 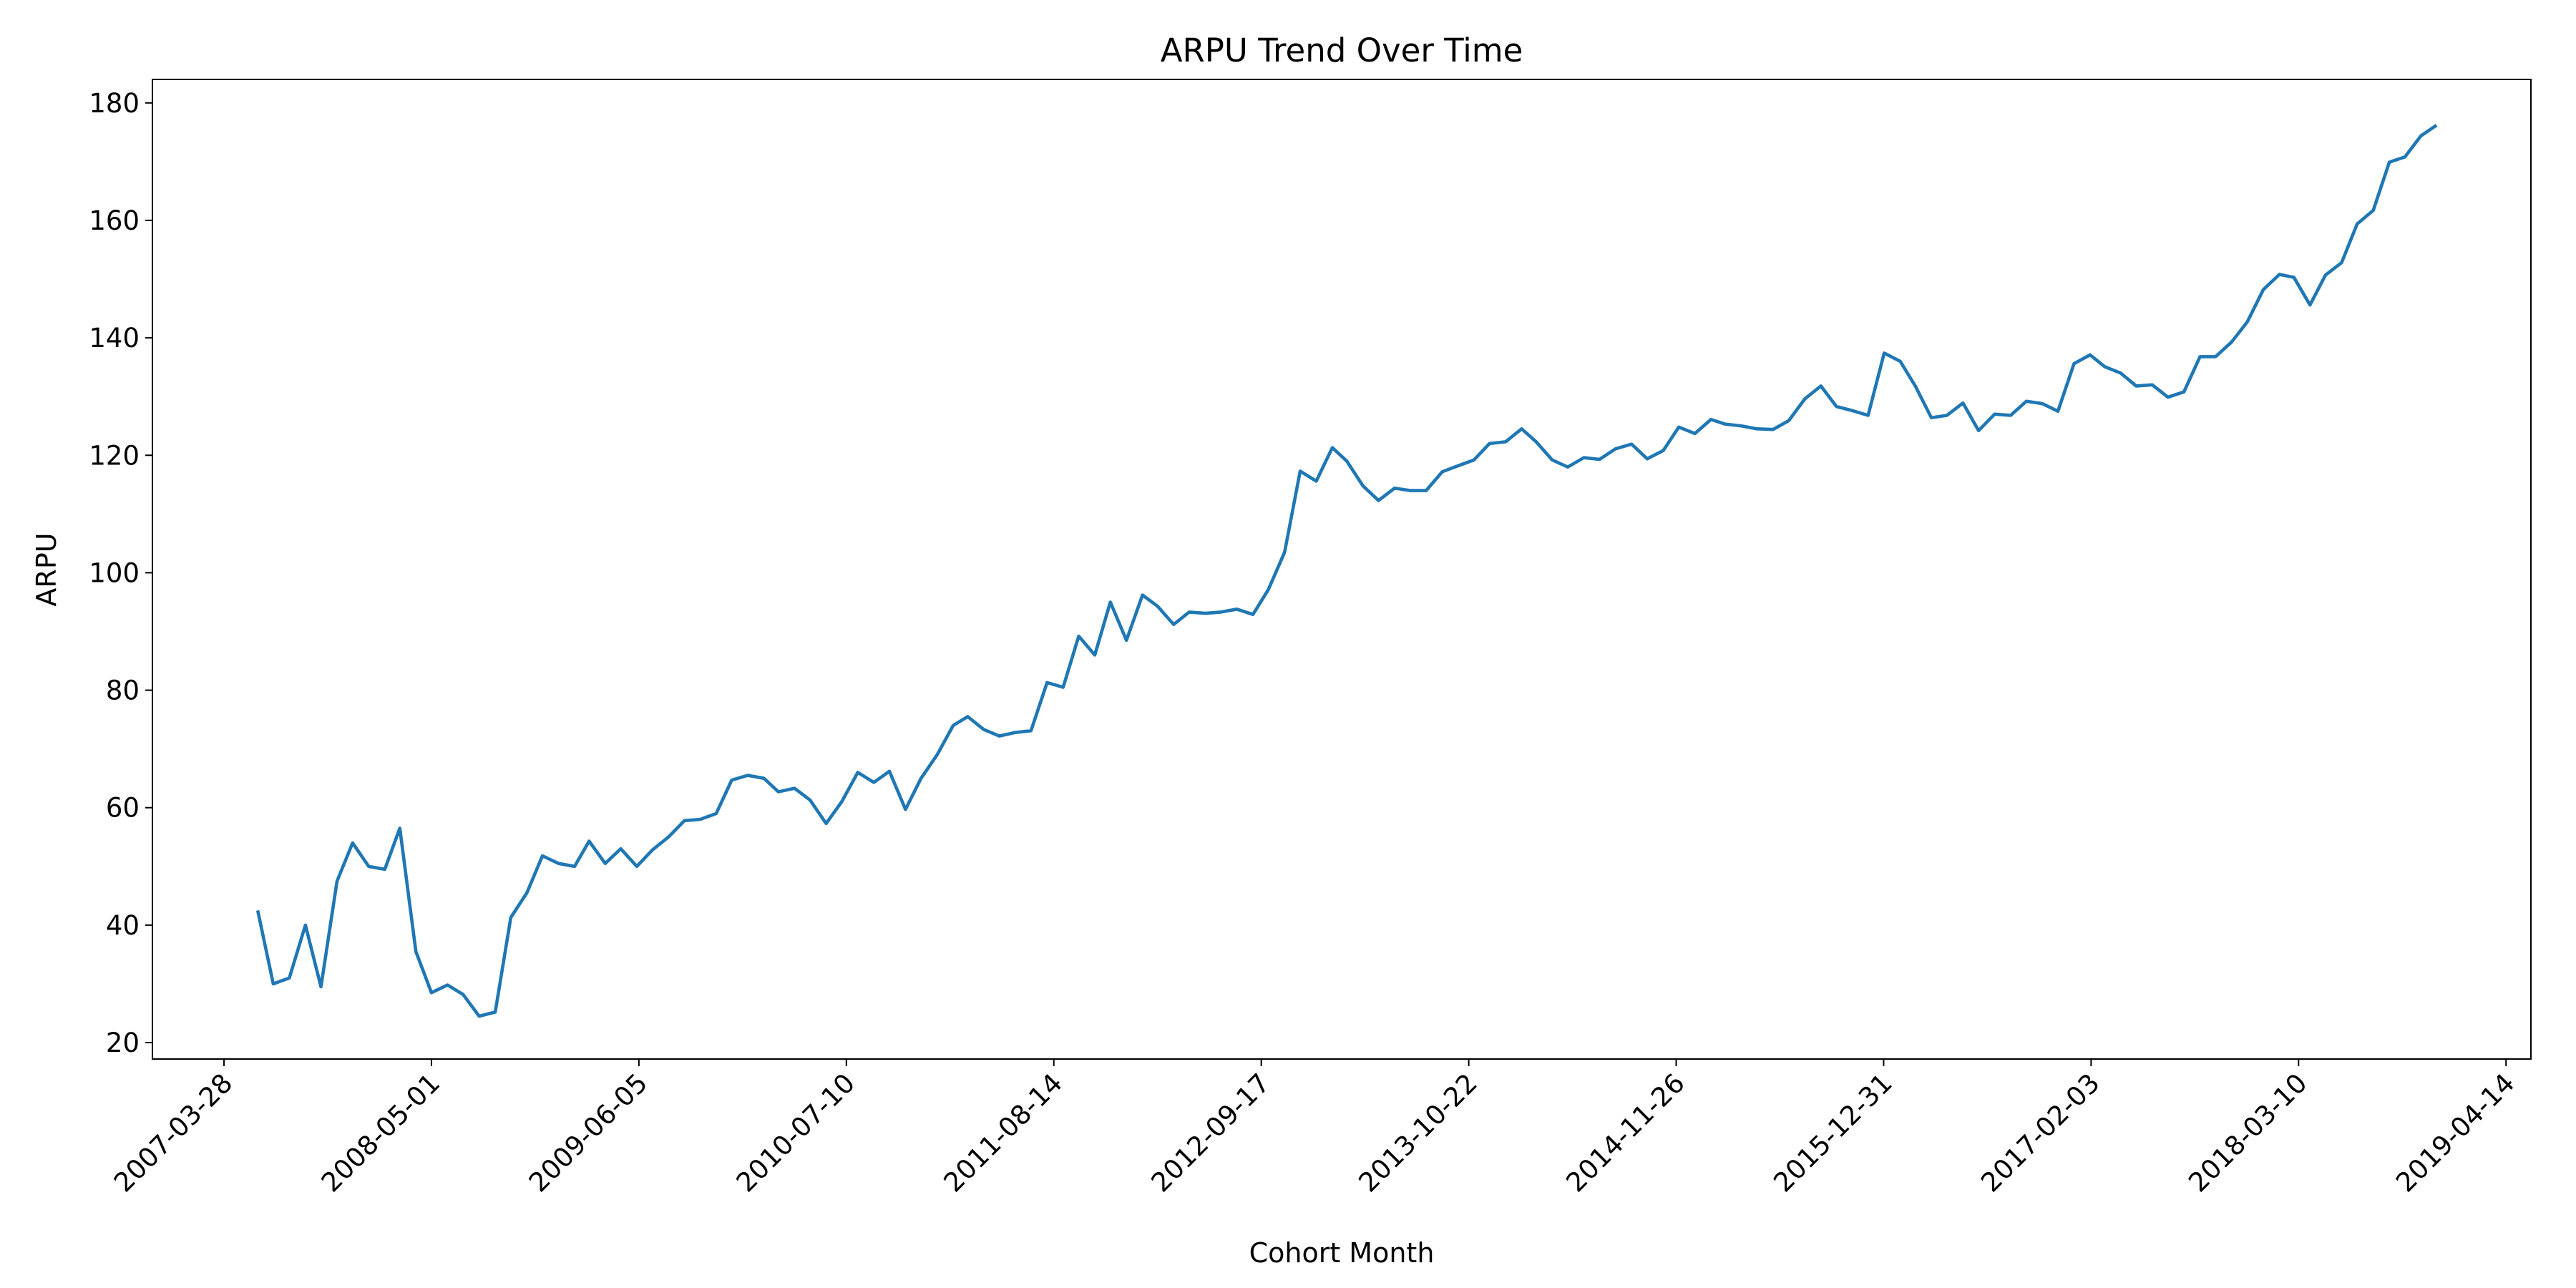 I want to click on y-tick-label: 100, so click(x=114, y=572).